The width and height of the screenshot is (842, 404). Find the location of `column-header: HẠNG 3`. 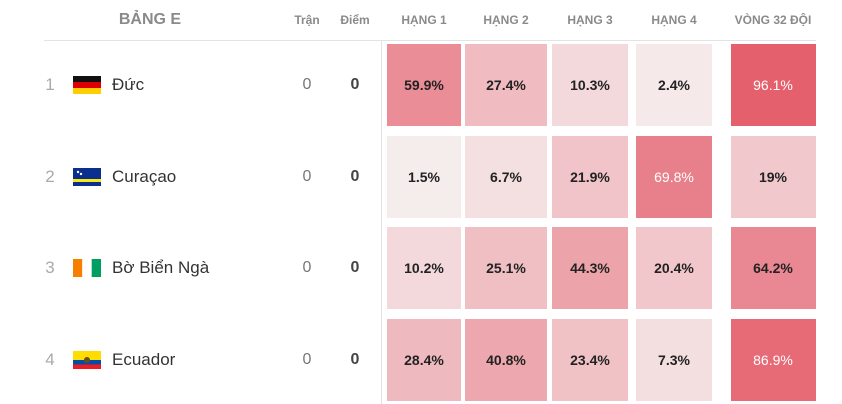

column-header: HẠNG 3 is located at coordinates (590, 20).